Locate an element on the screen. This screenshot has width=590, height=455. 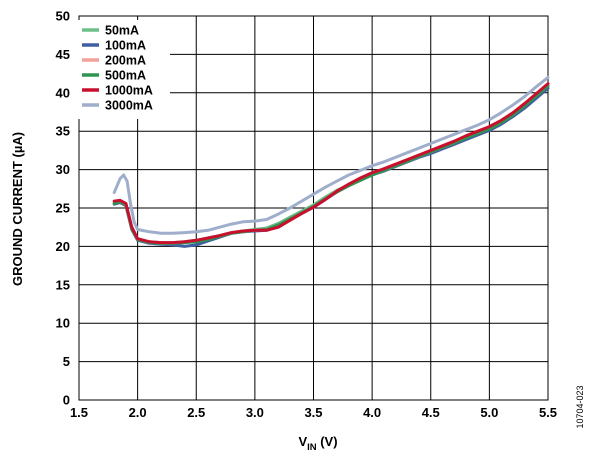
x-tick-labels: 1.5 2.0 2.5 3.0 3.5 4.0 4.5 5.0 5.5 is located at coordinates (313, 412).